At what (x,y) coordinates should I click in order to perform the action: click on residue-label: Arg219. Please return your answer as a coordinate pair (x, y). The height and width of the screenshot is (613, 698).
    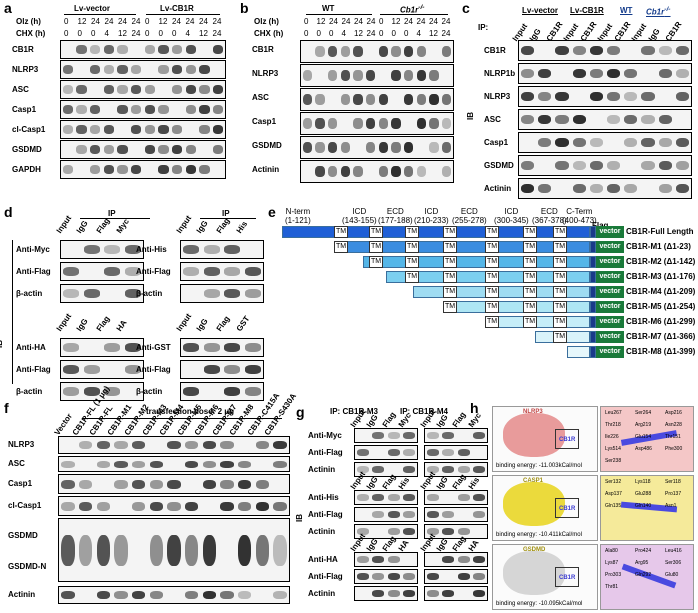
    Looking at the image, I should click on (643, 425).